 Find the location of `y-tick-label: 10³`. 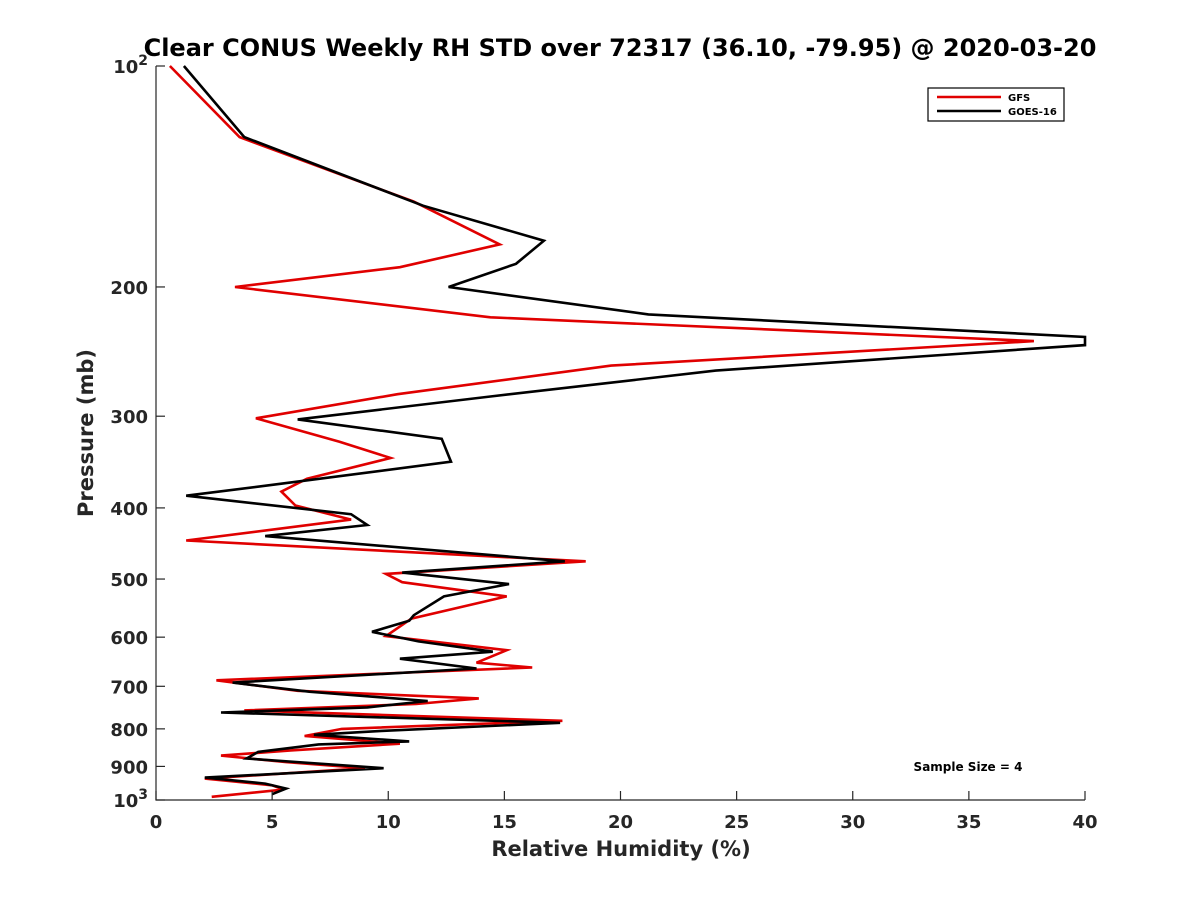

y-tick-label: 10³ is located at coordinates (130, 799).